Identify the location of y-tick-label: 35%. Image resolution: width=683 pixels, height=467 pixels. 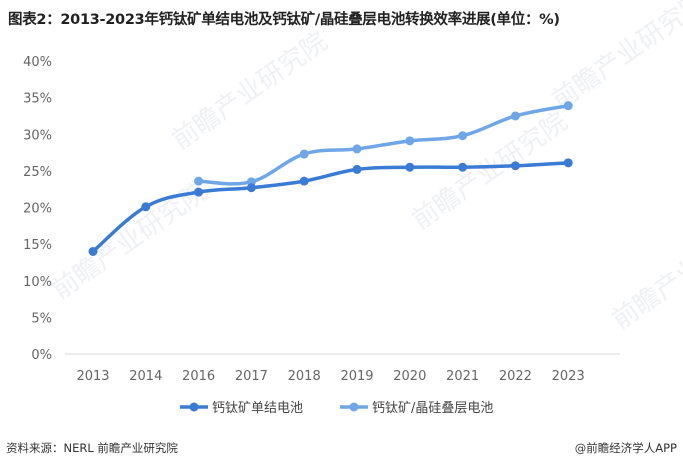
(37, 99).